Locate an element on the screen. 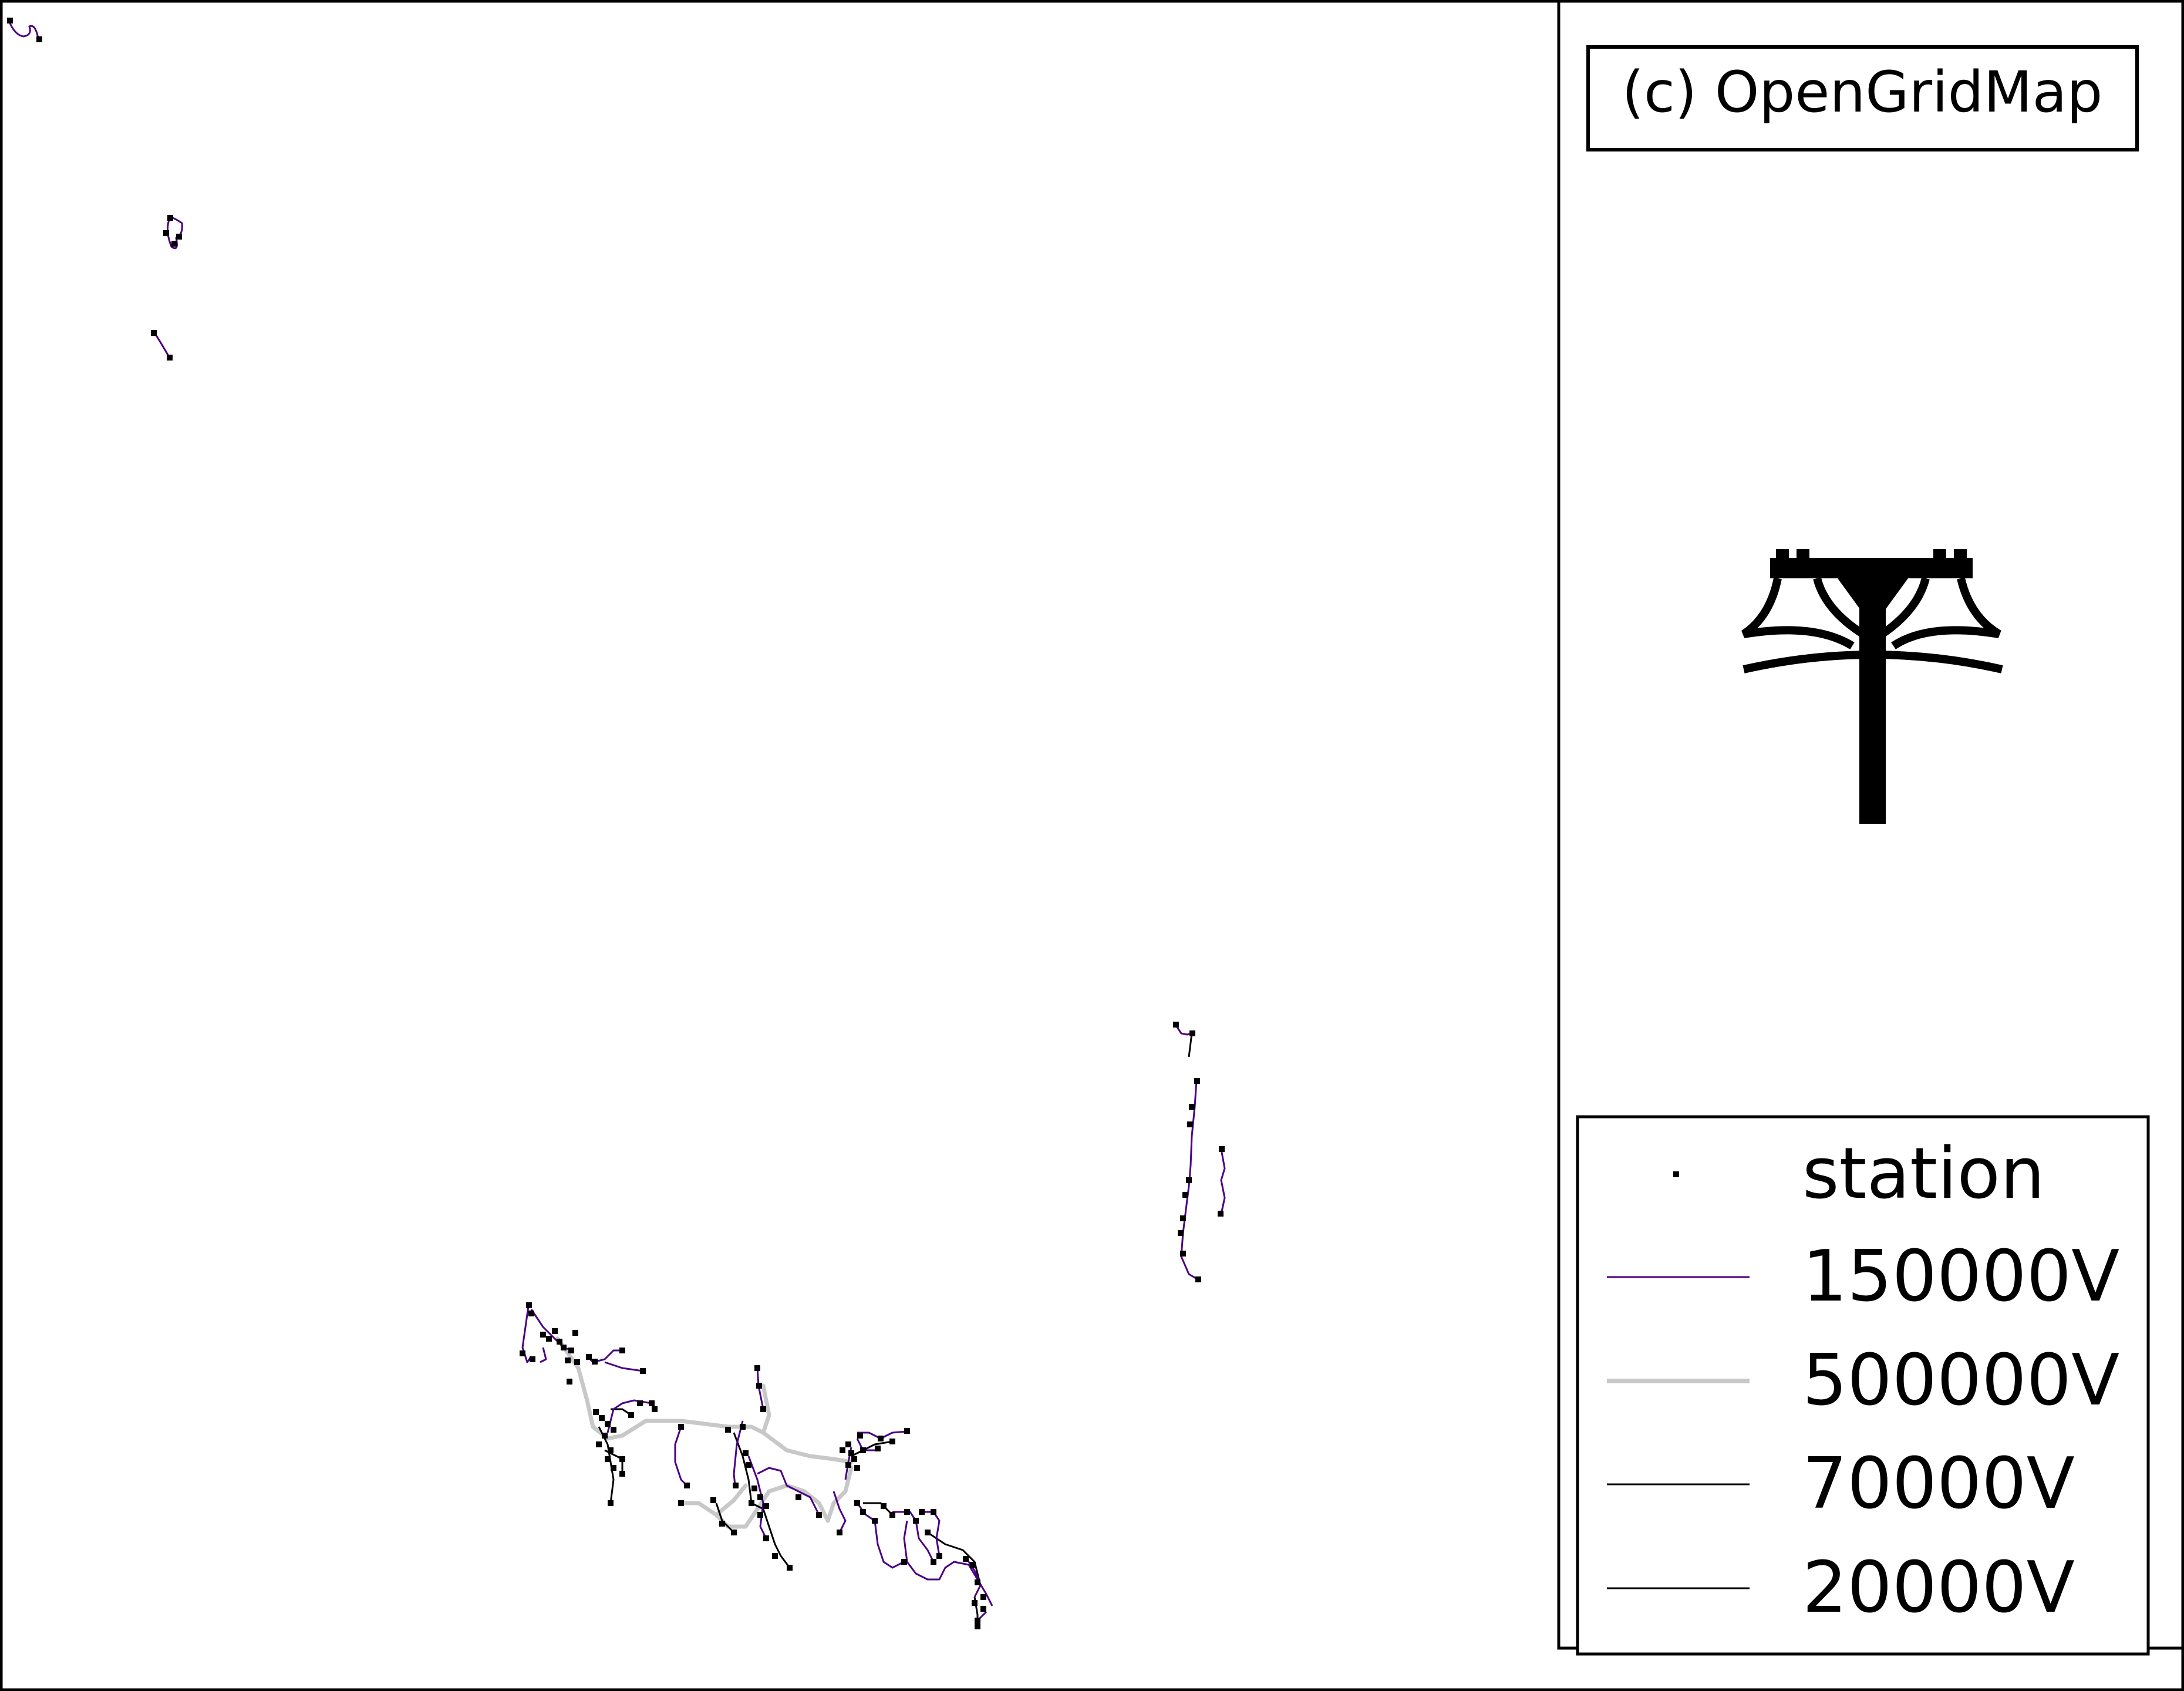 The image size is (2184, 1691). legend-item-500kv: 500000V is located at coordinates (1863, 1380).